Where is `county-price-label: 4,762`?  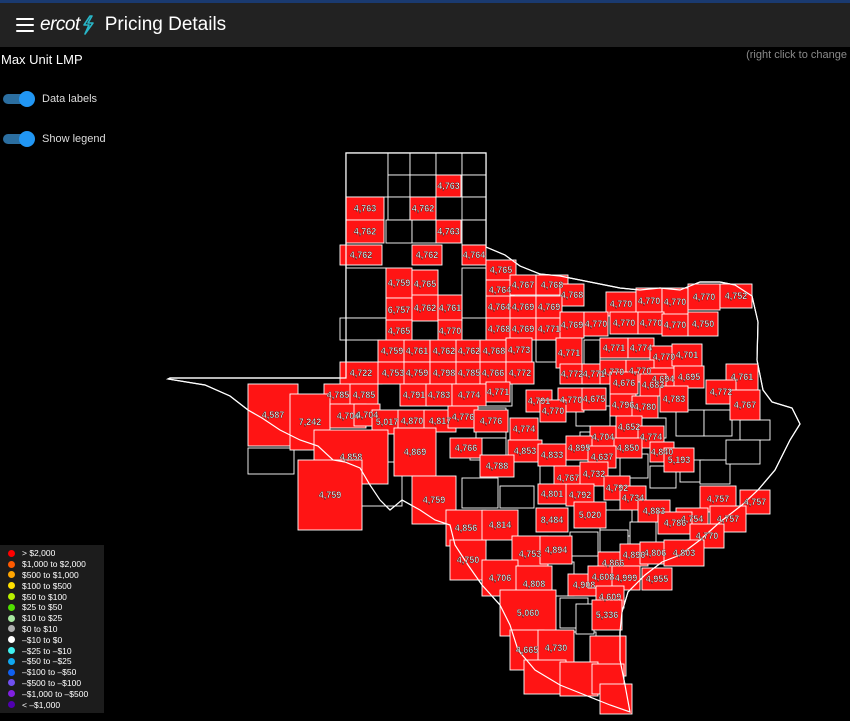
county-price-label: 4,762 is located at coordinates (444, 351).